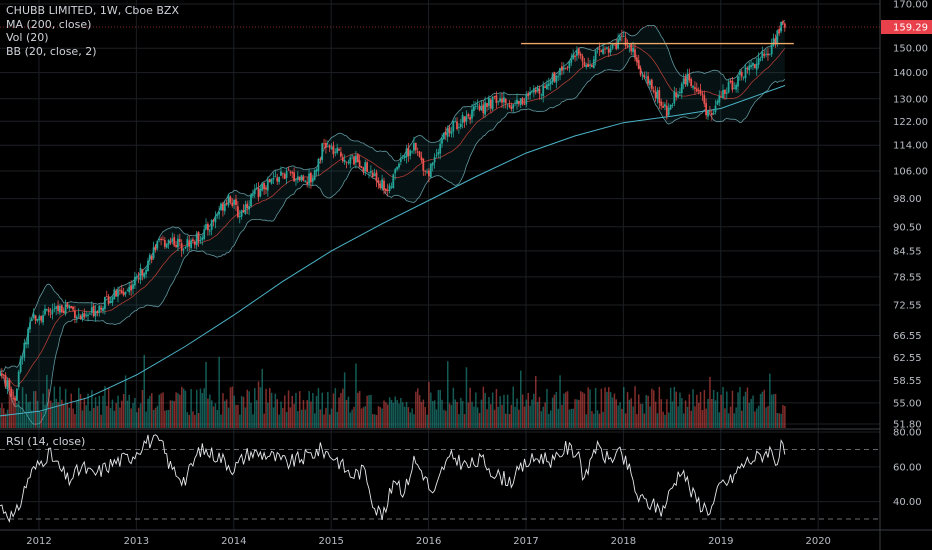 The height and width of the screenshot is (550, 932). I want to click on rsi-indicator-label: RSI (14, close), so click(46, 441).